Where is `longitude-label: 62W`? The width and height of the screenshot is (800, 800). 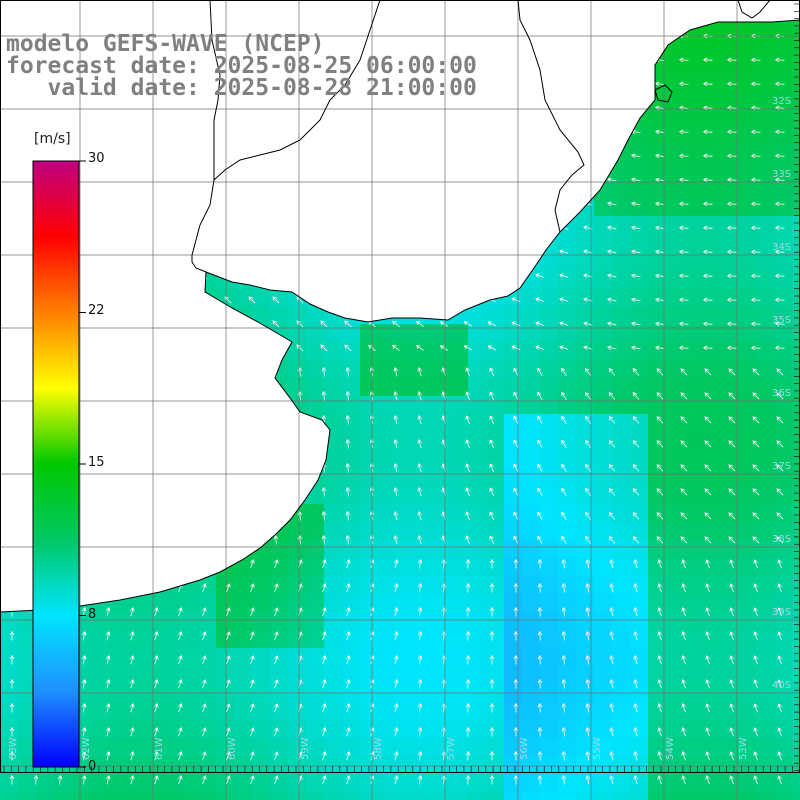
longitude-label: 62W is located at coordinates (86, 748).